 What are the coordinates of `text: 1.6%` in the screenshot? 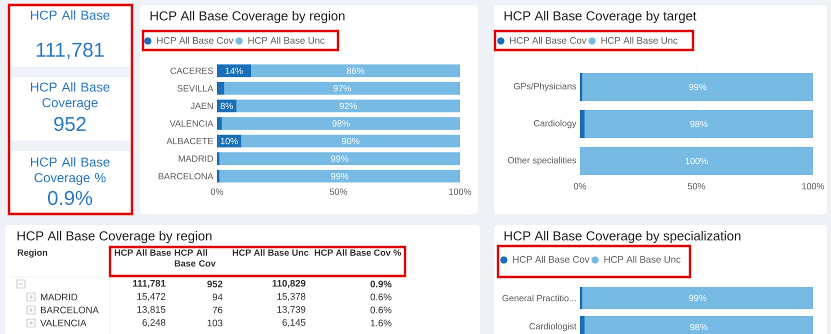 It's located at (381, 323).